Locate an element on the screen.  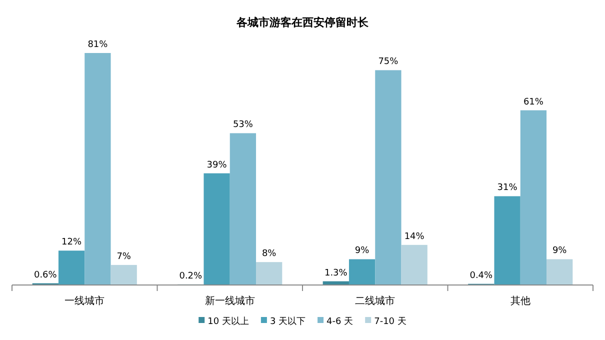
data-label: 31% is located at coordinates (507, 188).